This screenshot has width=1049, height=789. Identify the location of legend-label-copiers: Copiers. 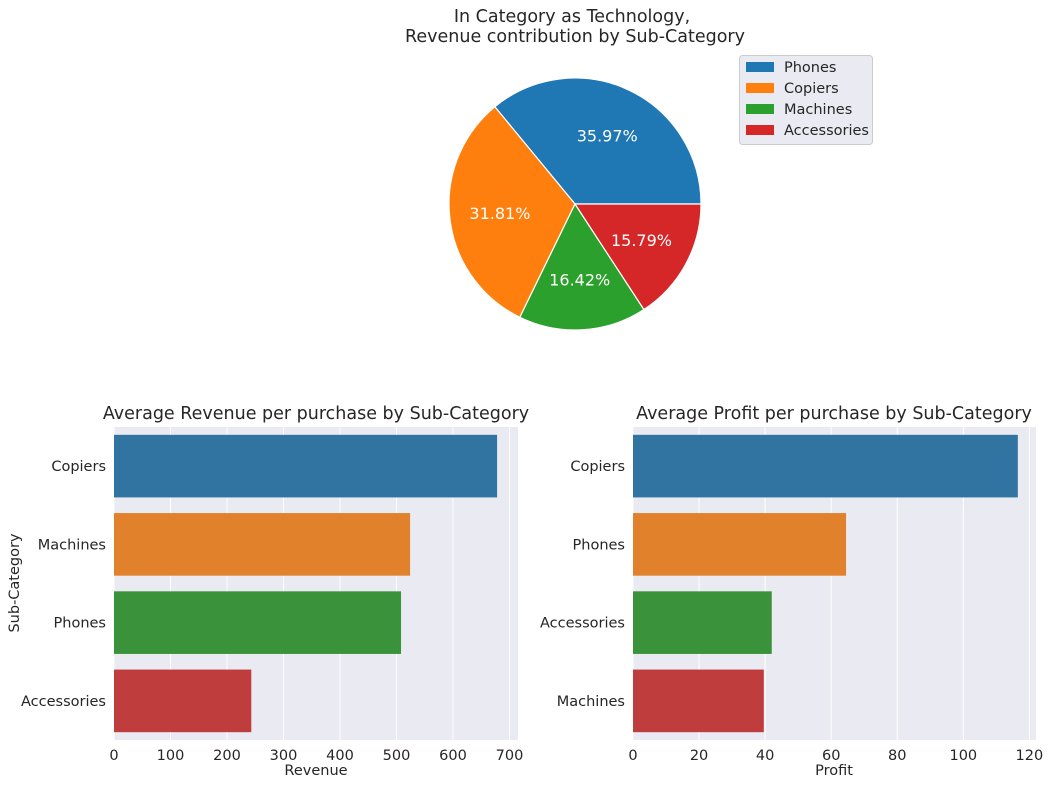
(811, 89).